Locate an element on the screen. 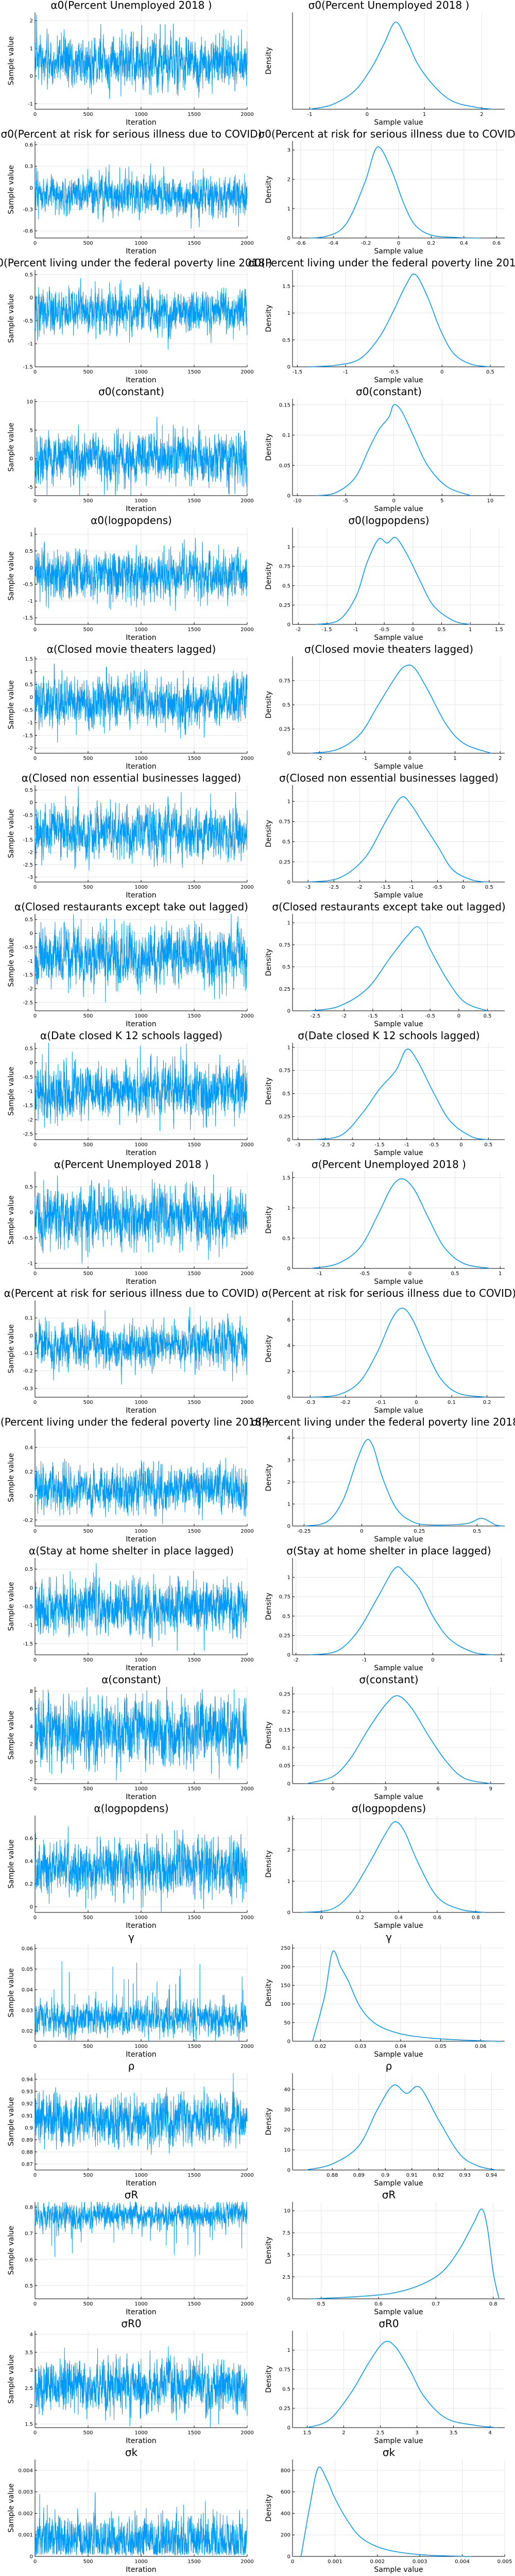  y-tick-label: -1.5 is located at coordinates (28, 736).